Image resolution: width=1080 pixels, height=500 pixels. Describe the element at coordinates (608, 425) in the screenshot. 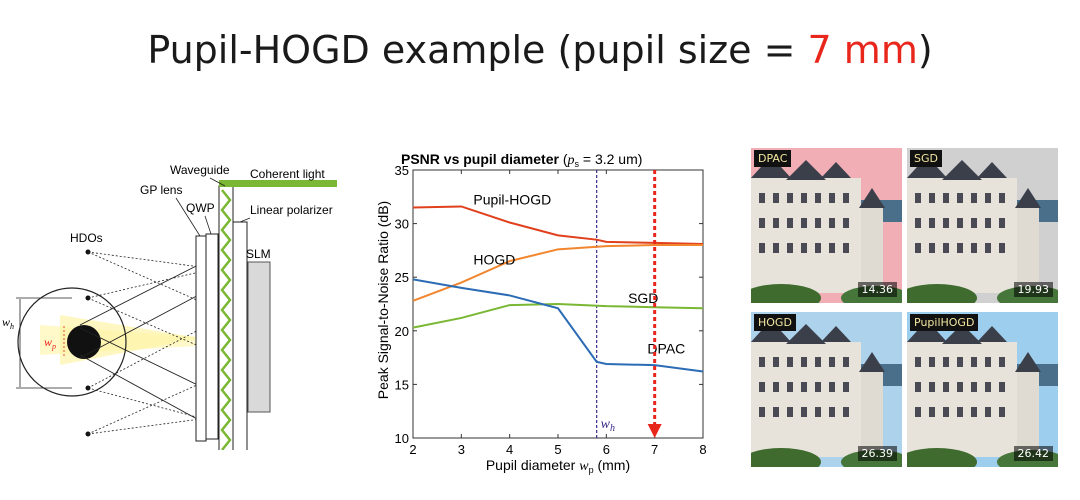

I see `wh-marker-label: wh` at that location.